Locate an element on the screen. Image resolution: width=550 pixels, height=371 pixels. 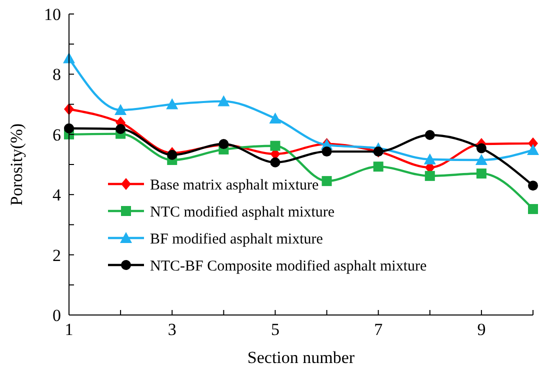
legend-label: Base matrix asphalt mixture is located at coordinates (235, 185).